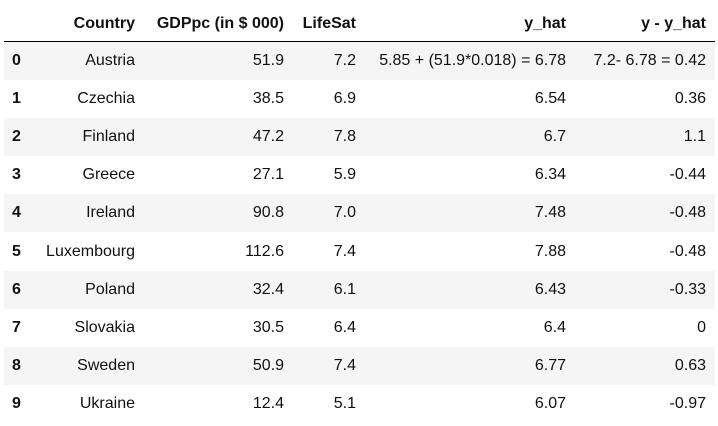  I want to click on table-row: 8 Sweden 50.9 7.4 6.77 0.63, so click(359, 366).